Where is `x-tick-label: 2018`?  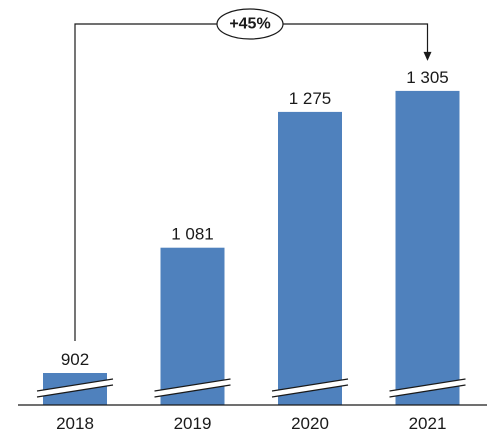 x-tick-label: 2018 is located at coordinates (75, 423).